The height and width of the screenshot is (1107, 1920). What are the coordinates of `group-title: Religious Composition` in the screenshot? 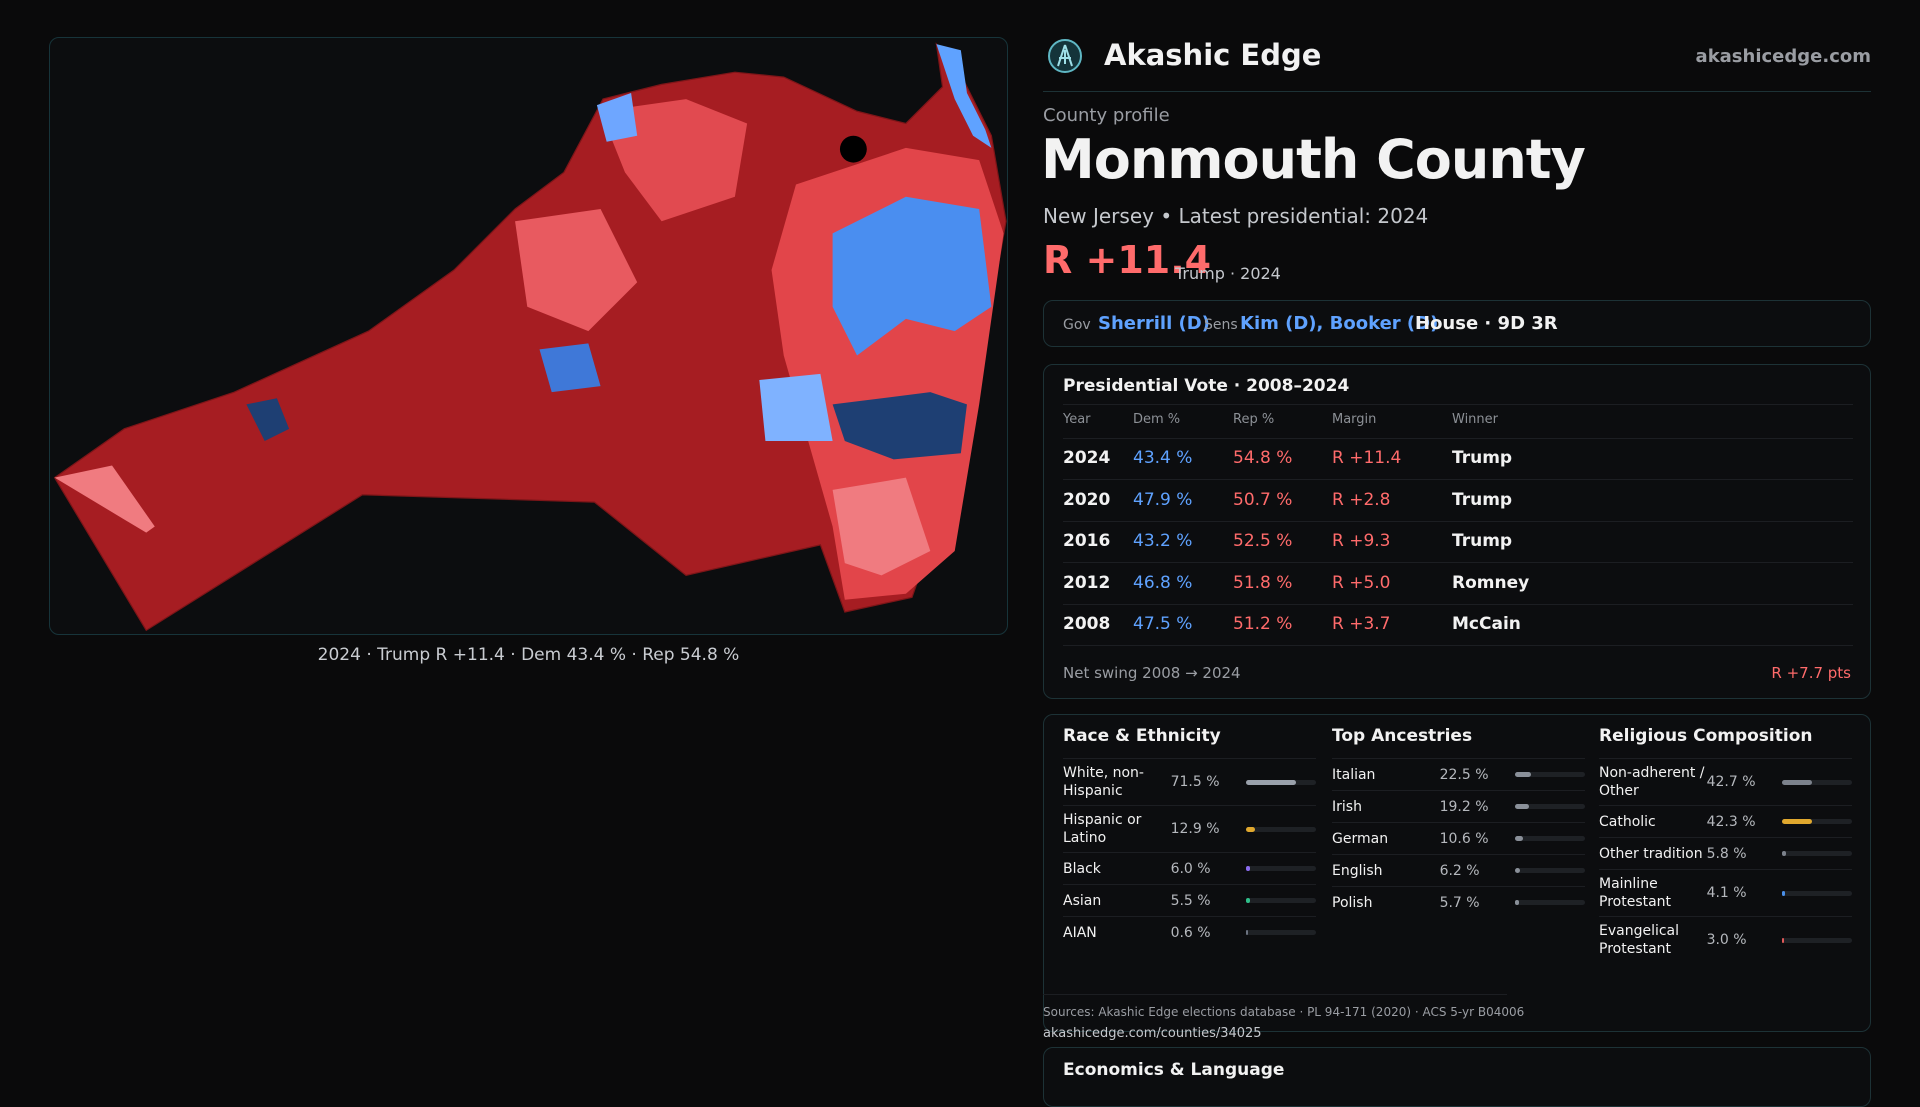 It's located at (1706, 736).